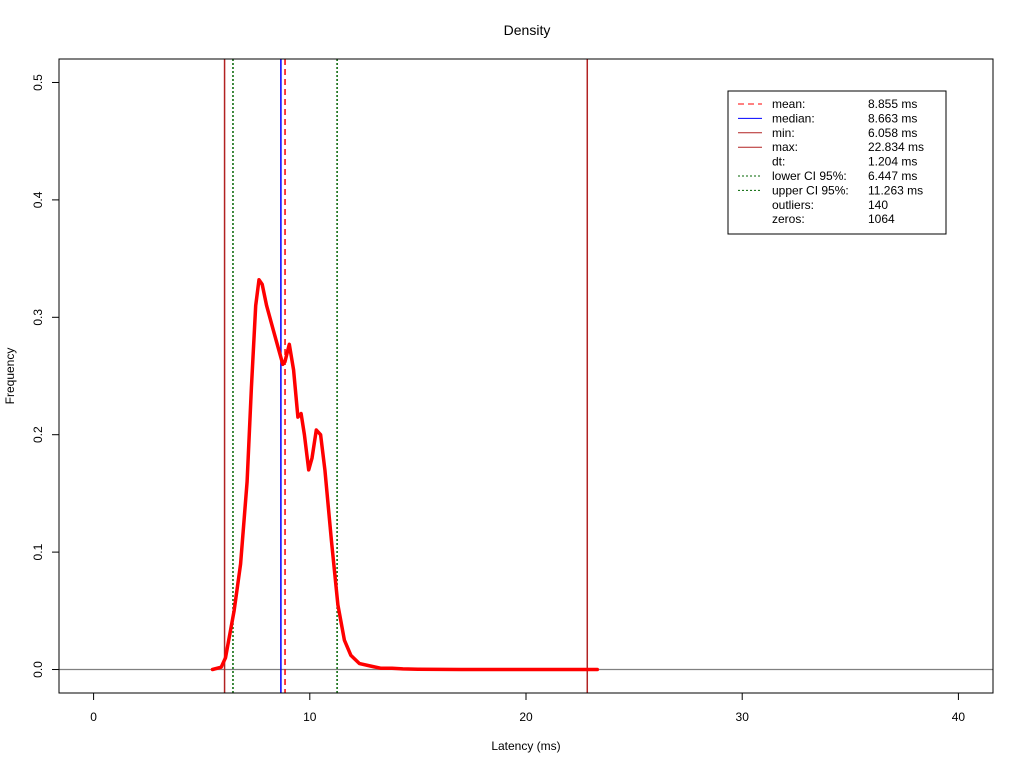  What do you see at coordinates (93, 717) in the screenshot?
I see `x-tick-label: 0` at bounding box center [93, 717].